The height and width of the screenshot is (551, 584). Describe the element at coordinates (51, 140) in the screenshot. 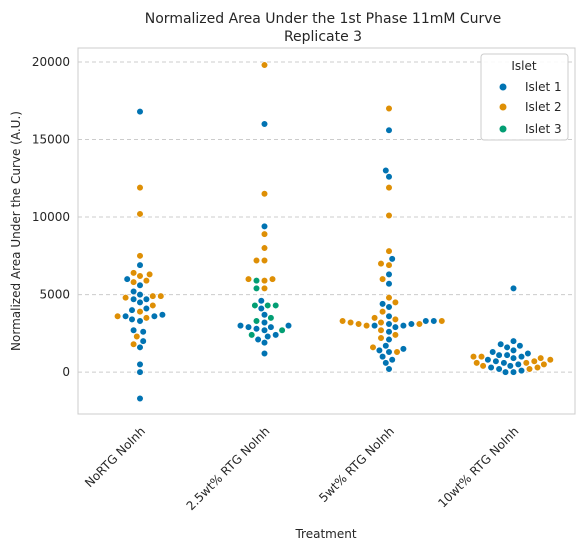

I see `y-tick-label: 15000` at that location.